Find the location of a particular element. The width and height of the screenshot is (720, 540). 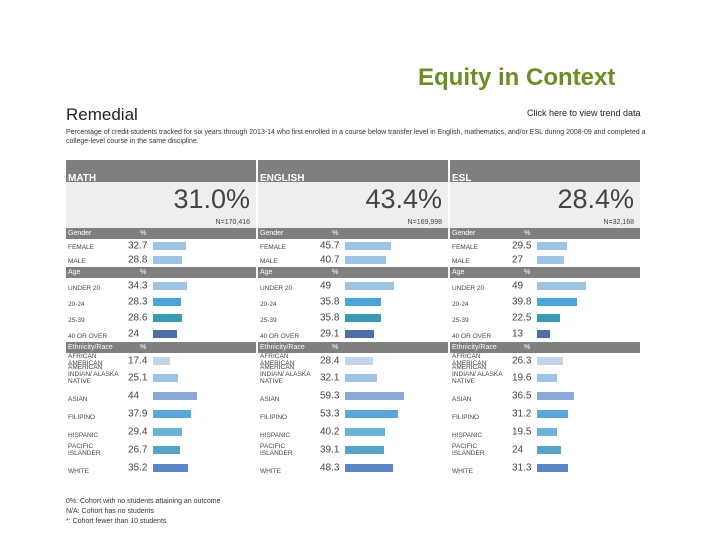

table-row: ASIAN 59.3 is located at coordinates (353, 396).